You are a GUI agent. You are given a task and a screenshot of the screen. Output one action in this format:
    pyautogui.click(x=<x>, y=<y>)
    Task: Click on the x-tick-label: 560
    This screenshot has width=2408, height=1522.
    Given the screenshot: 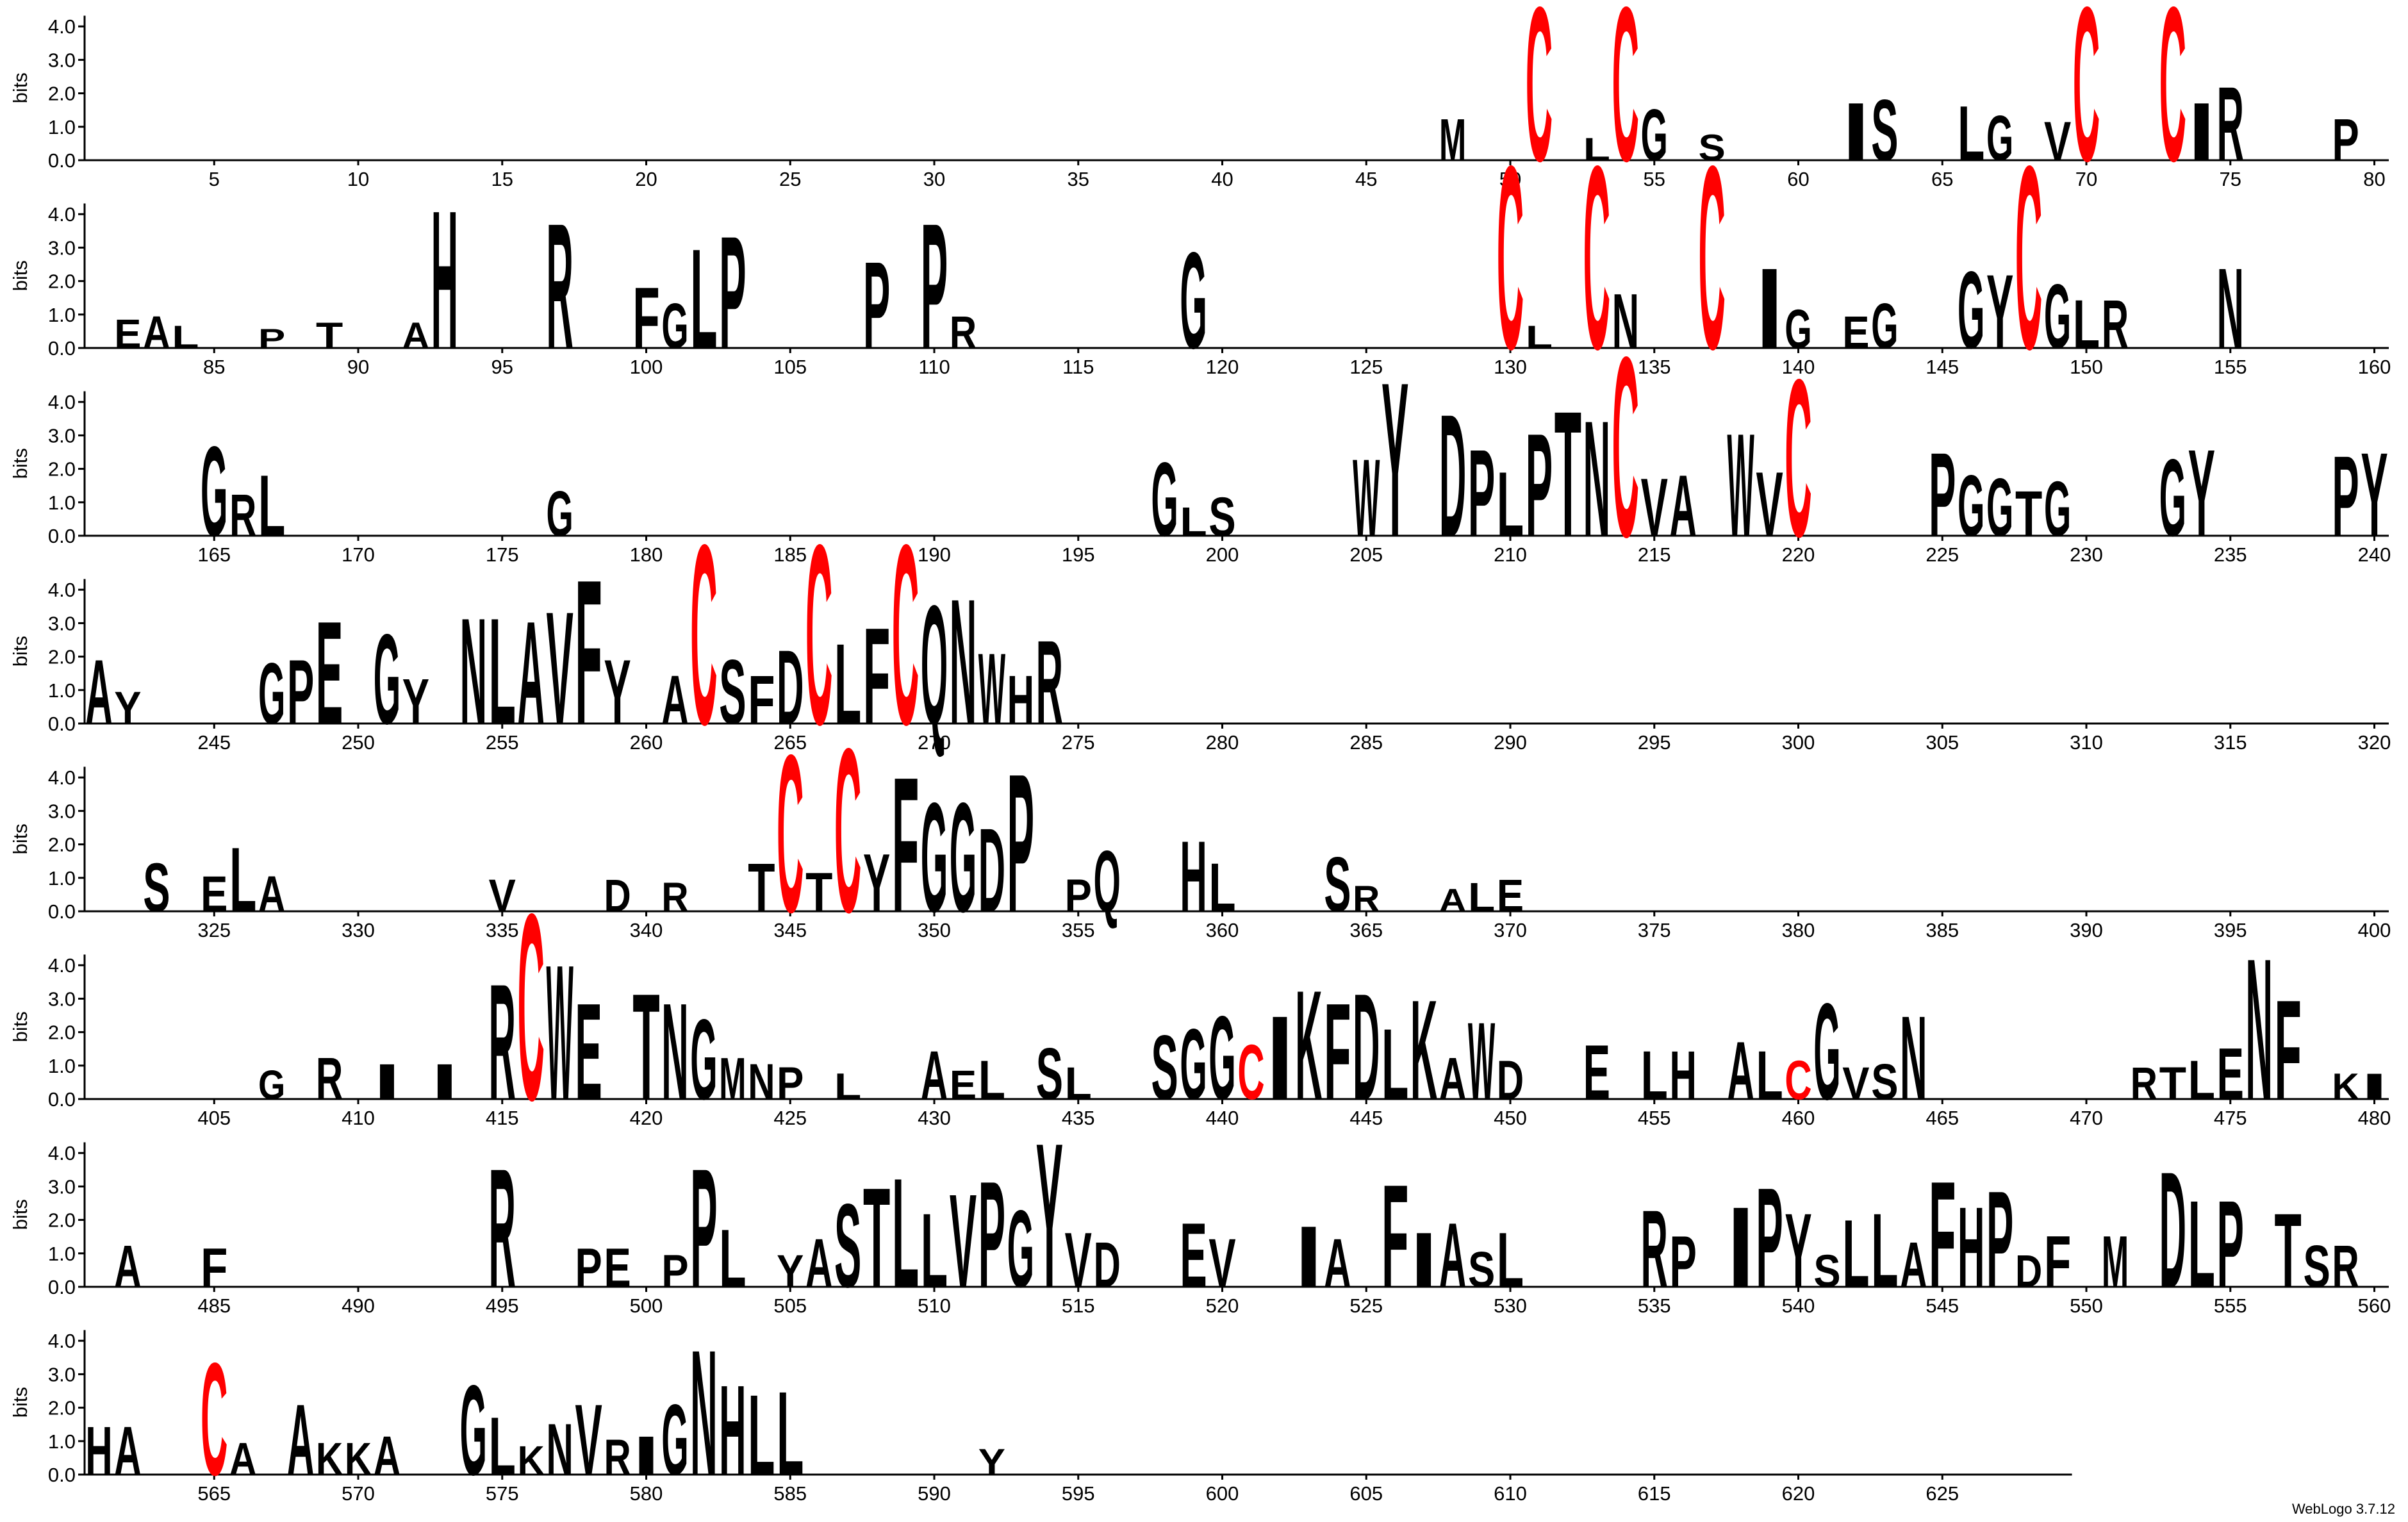 What is the action you would take?
    pyautogui.click(x=2374, y=1306)
    